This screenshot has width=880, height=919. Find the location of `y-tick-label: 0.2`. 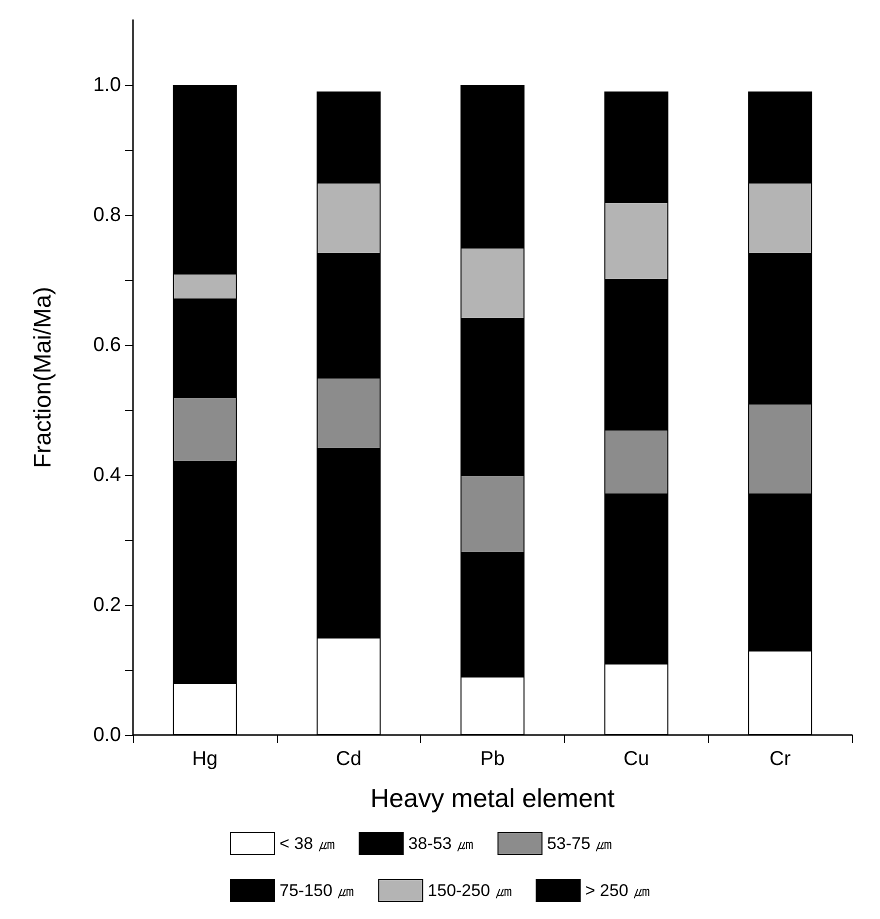

y-tick-label: 0.2 is located at coordinates (107, 605).